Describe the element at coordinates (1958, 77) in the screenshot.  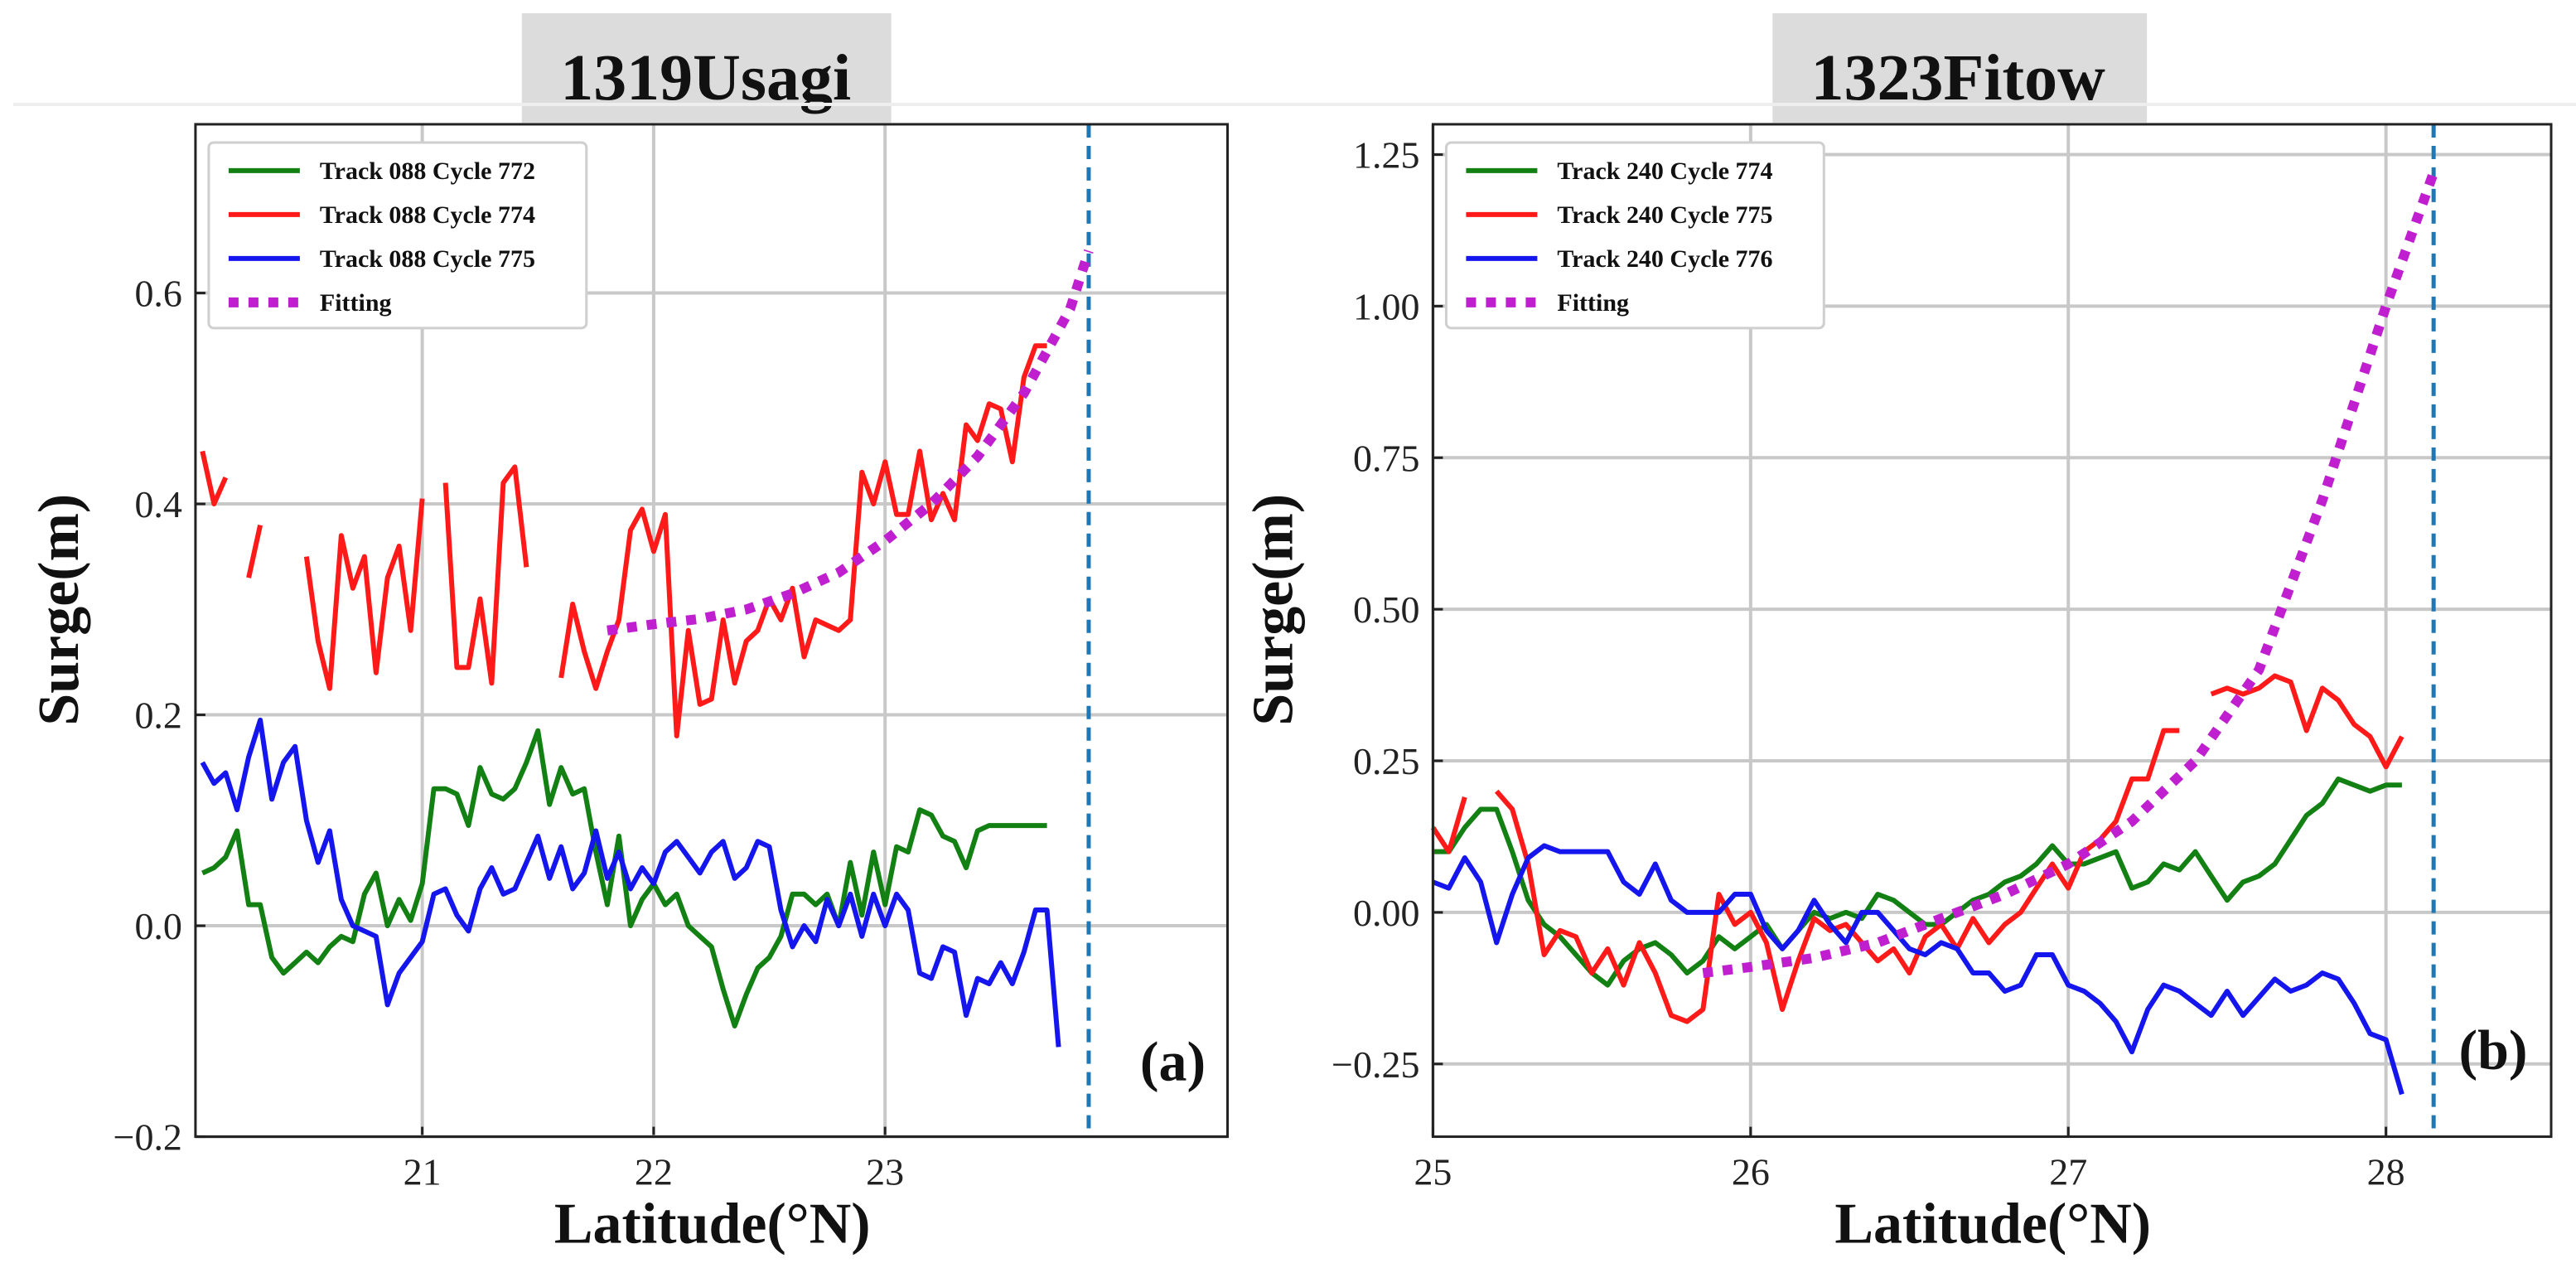
I see `chart-title: 1323Fitow` at that location.